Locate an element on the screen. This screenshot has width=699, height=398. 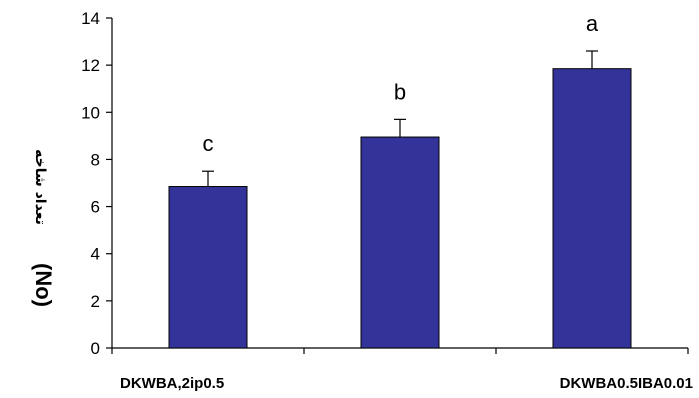
x-category-label: DKWBA0.5IBA0.01 is located at coordinates (626, 383).